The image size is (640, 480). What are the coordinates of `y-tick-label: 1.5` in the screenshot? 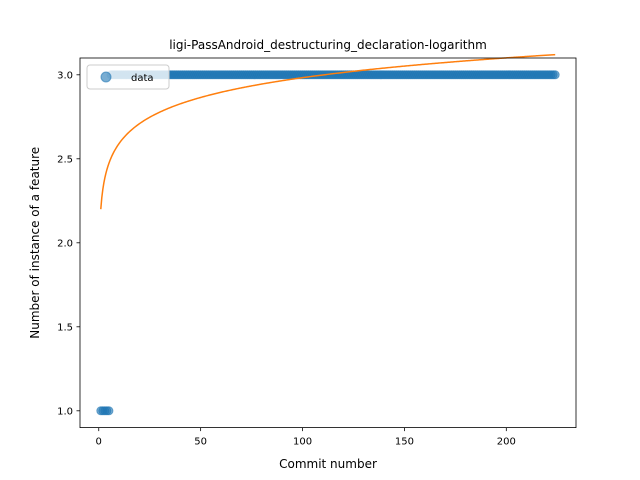 It's located at (65, 327).